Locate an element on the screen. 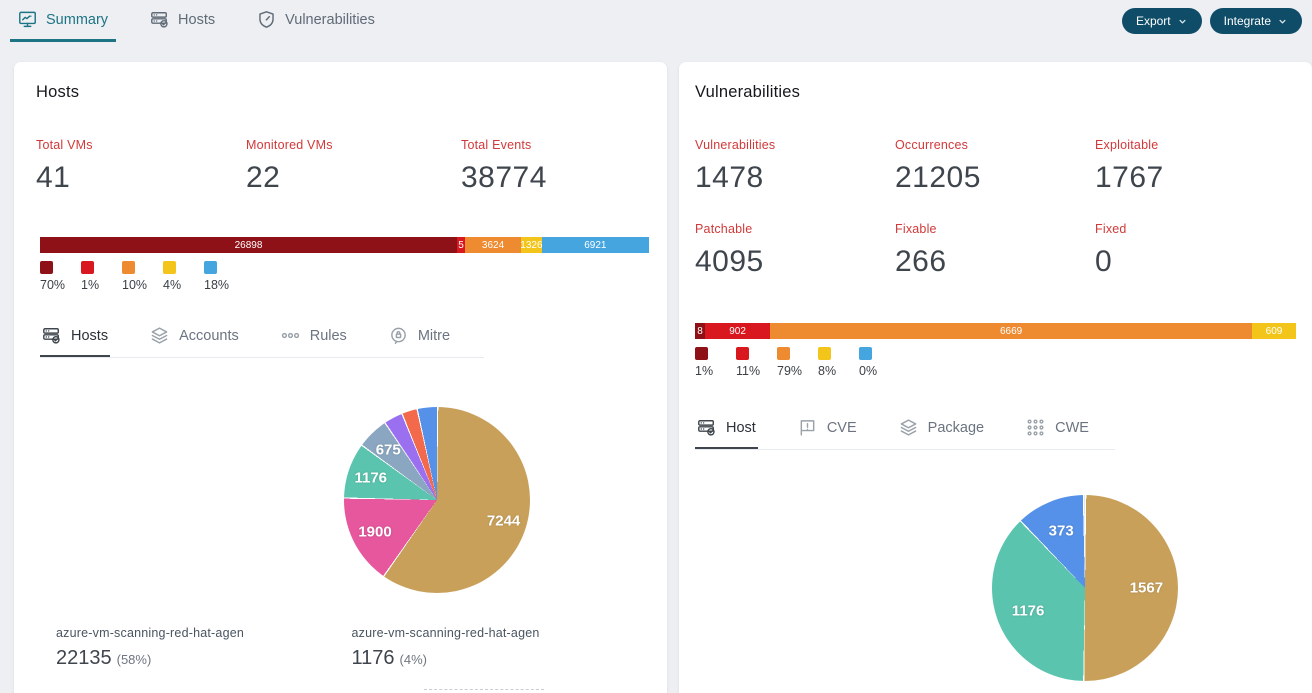 The image size is (1312, 693). stat-value: 1478 is located at coordinates (729, 177).